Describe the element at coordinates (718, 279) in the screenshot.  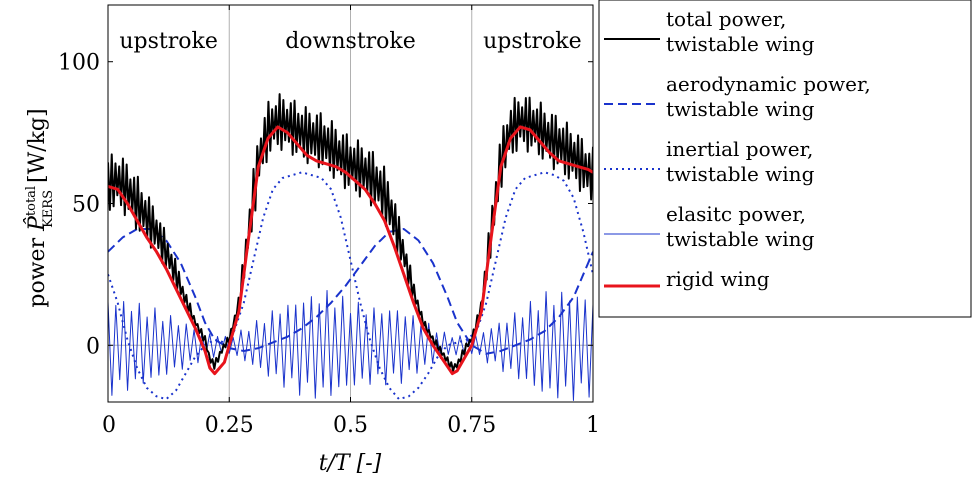
I see `legend-label-rigid: rigid wing` at that location.